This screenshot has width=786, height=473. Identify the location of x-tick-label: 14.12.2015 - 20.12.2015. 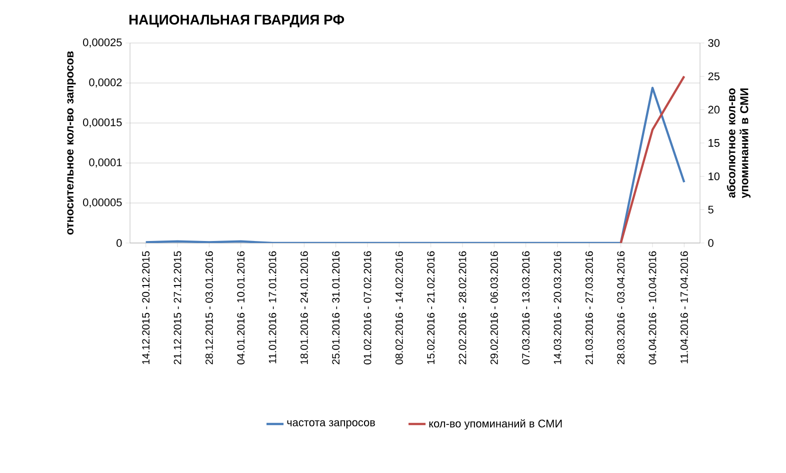
(146, 307).